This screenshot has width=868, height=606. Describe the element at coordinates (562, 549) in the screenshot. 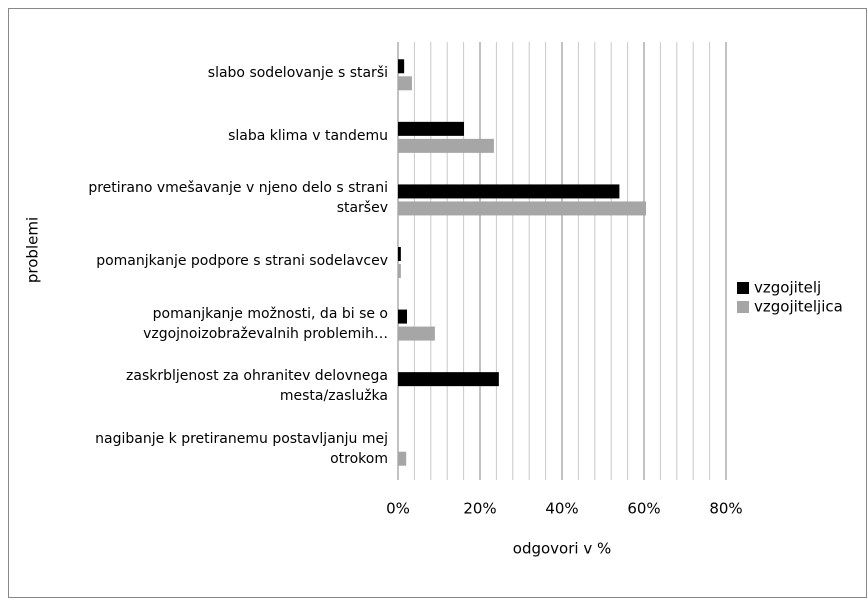

I see `x-axis-label: odgovori v %` at that location.